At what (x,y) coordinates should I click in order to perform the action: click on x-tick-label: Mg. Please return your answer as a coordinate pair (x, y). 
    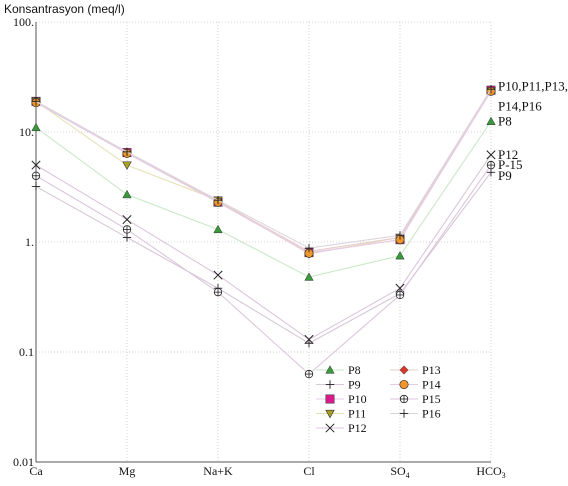
    Looking at the image, I should click on (127, 471).